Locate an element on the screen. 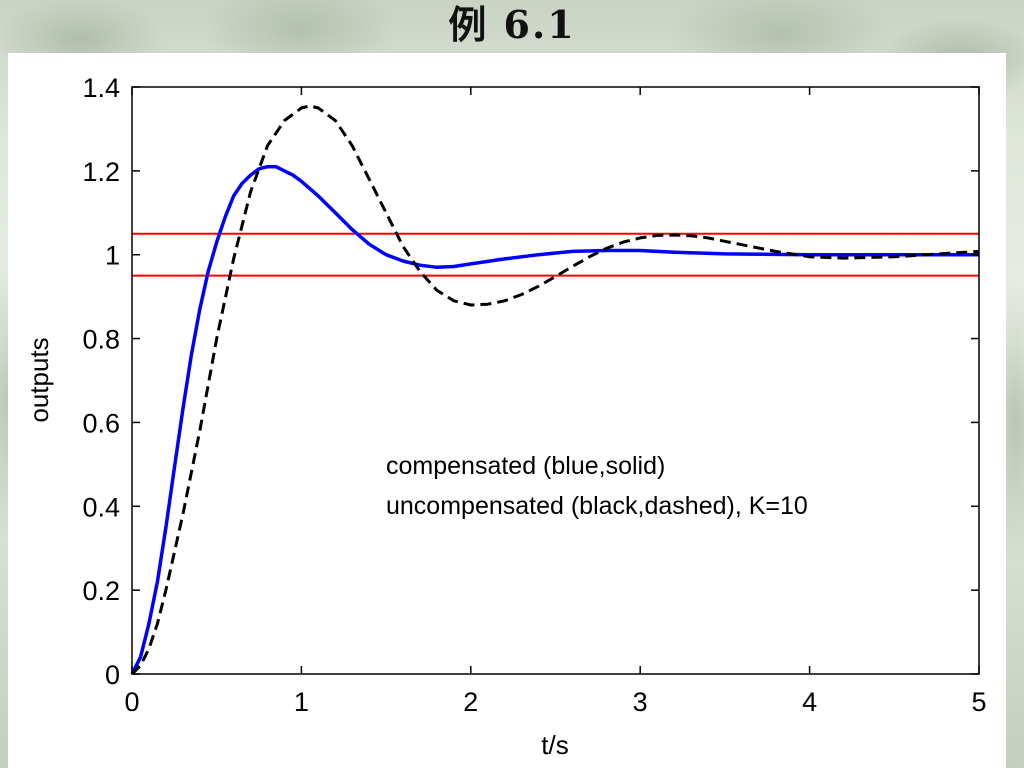 This screenshot has width=1024, height=768. x-tick-label: 1 is located at coordinates (301, 702).